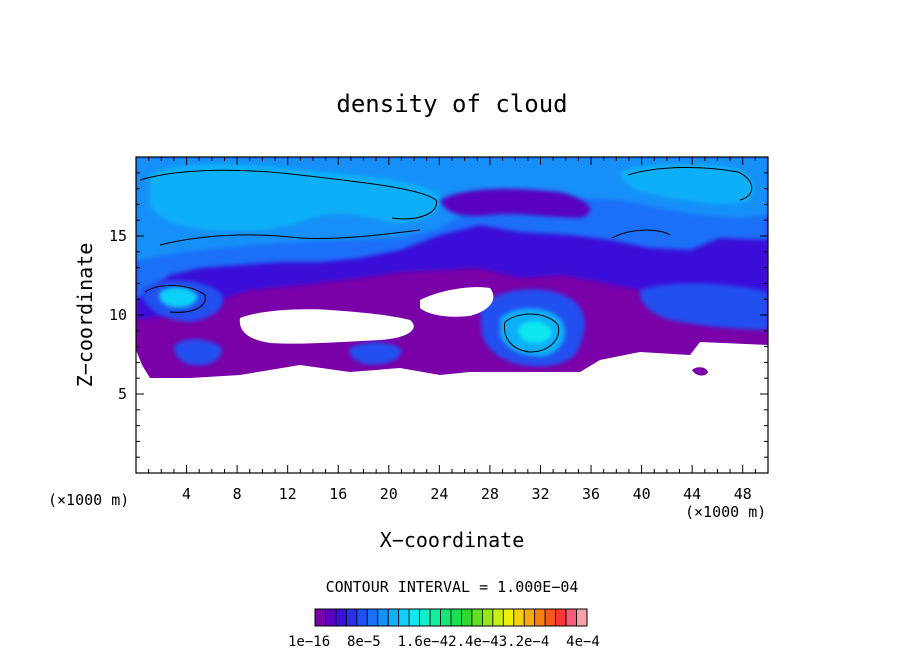  Describe the element at coordinates (642, 494) in the screenshot. I see `x-tick-label: 40` at that location.